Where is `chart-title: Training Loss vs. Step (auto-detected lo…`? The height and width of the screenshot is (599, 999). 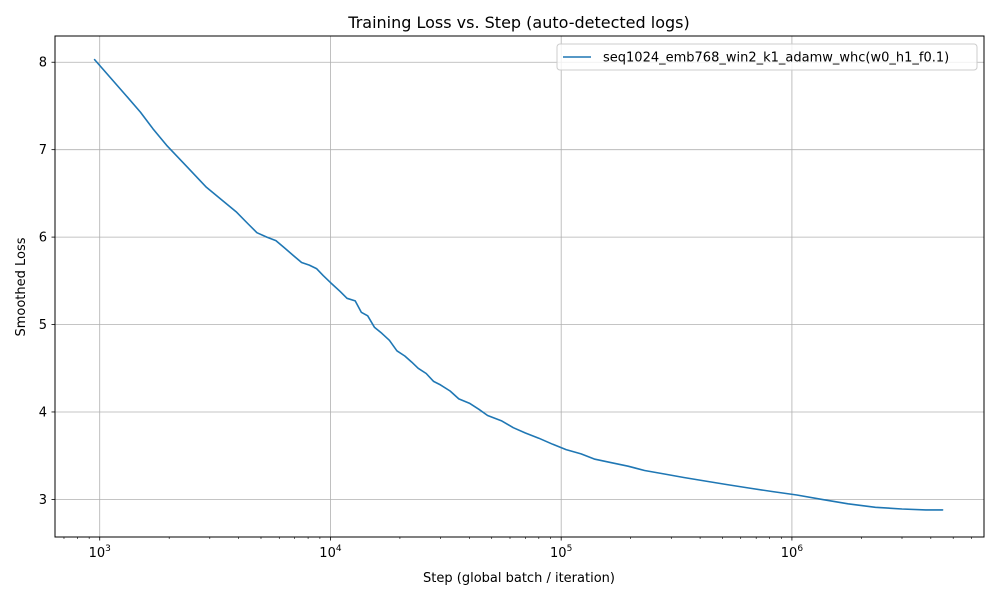
chart-title: Training Loss vs. Step (auto-detected lo… is located at coordinates (518, 22).